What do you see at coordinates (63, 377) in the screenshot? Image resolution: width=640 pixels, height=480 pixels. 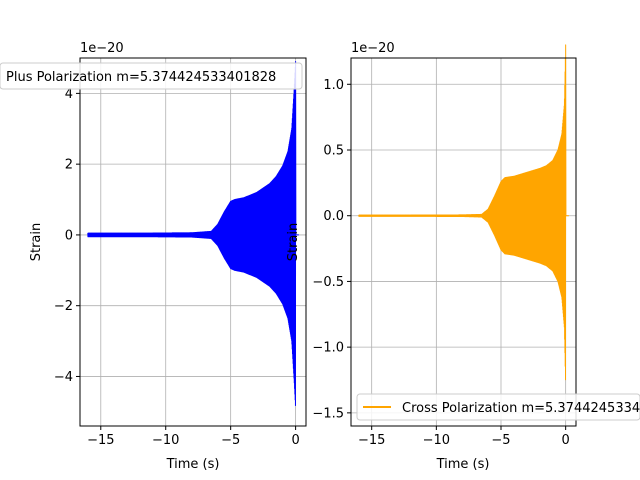 I see `plus-y-tick-label: −4` at bounding box center [63, 377].